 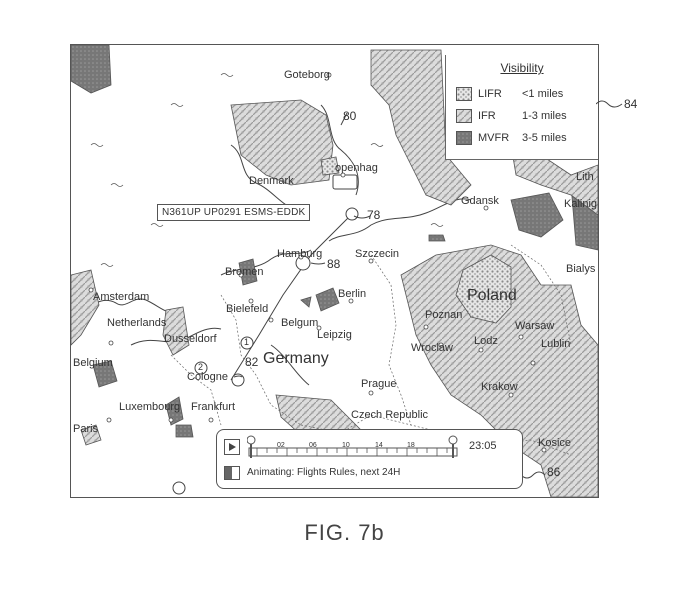 What do you see at coordinates (500, 116) in the screenshot?
I see `legend-category: IFR` at bounding box center [500, 116].